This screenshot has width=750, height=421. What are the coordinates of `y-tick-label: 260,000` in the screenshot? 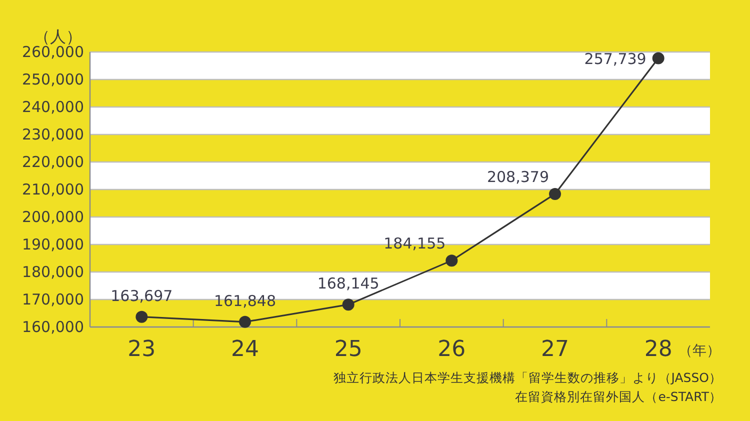 It's located at (53, 52).